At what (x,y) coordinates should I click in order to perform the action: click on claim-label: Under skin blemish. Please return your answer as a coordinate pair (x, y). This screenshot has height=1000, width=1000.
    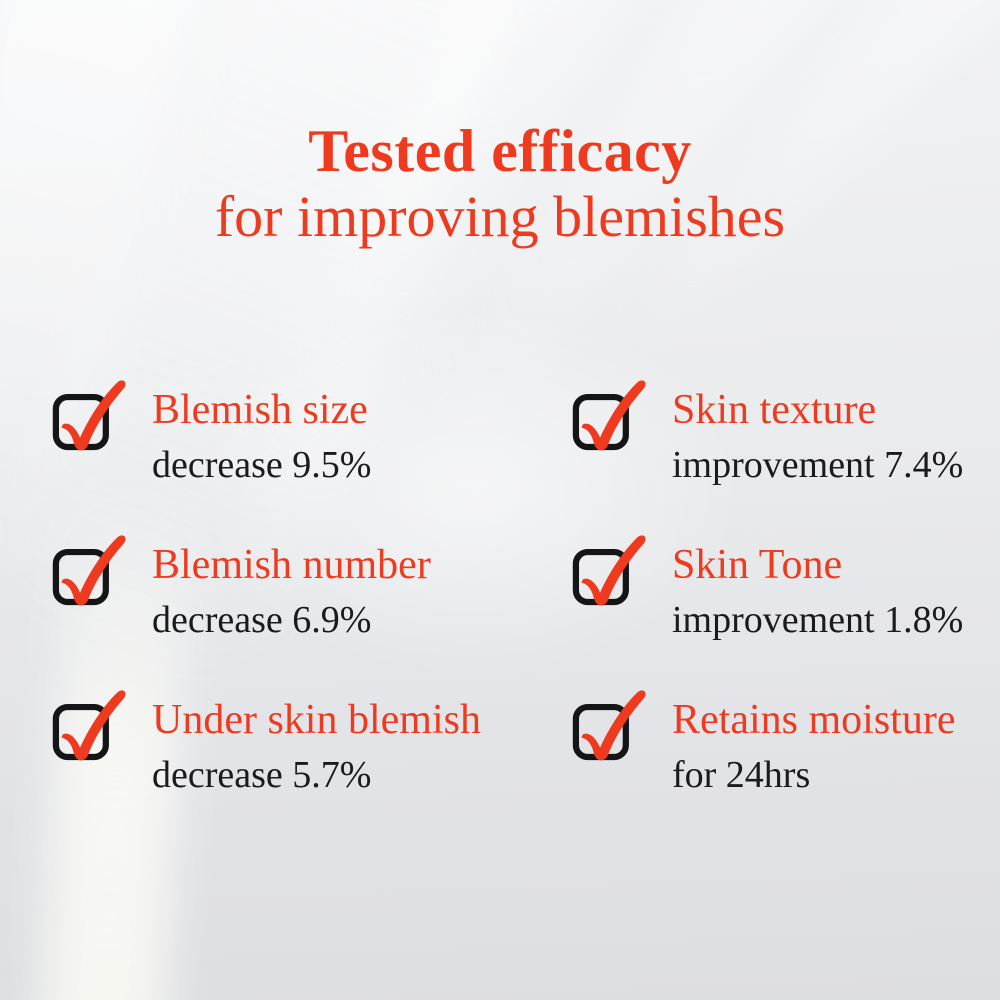
    Looking at the image, I should click on (316, 720).